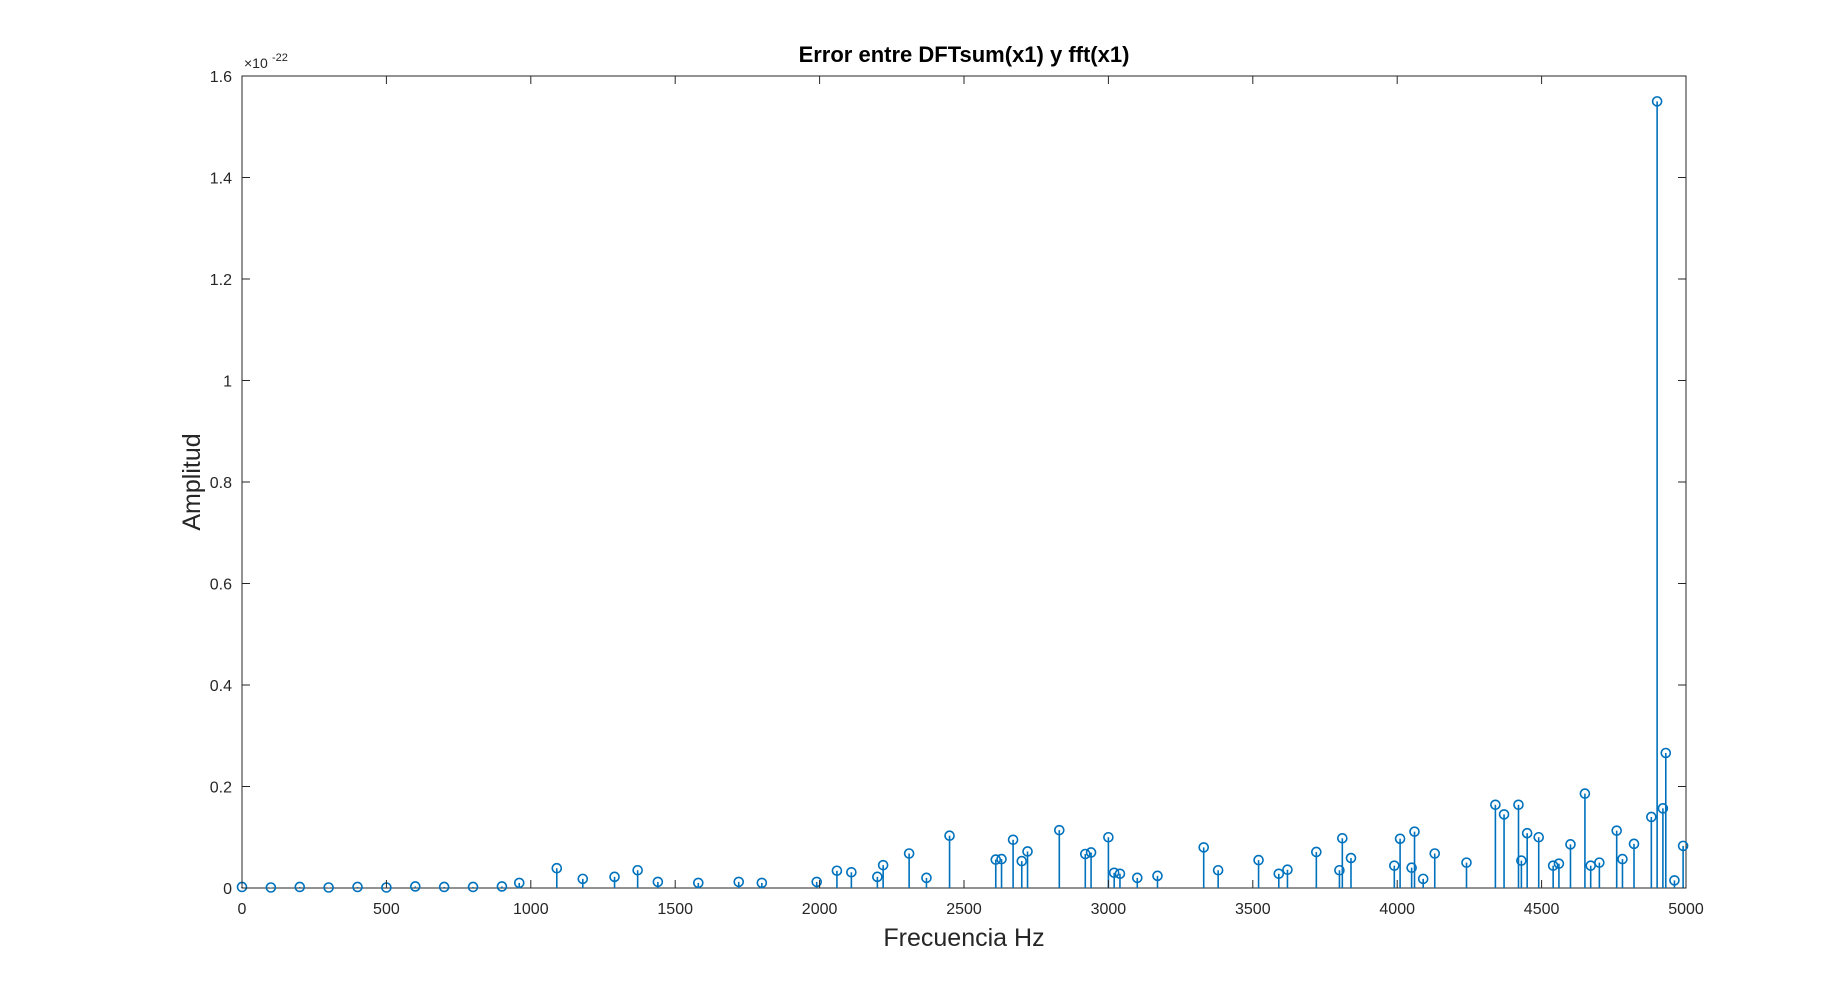 The width and height of the screenshot is (1842, 986). Describe the element at coordinates (221, 585) in the screenshot. I see `y-tick-label: 0.6` at that location.